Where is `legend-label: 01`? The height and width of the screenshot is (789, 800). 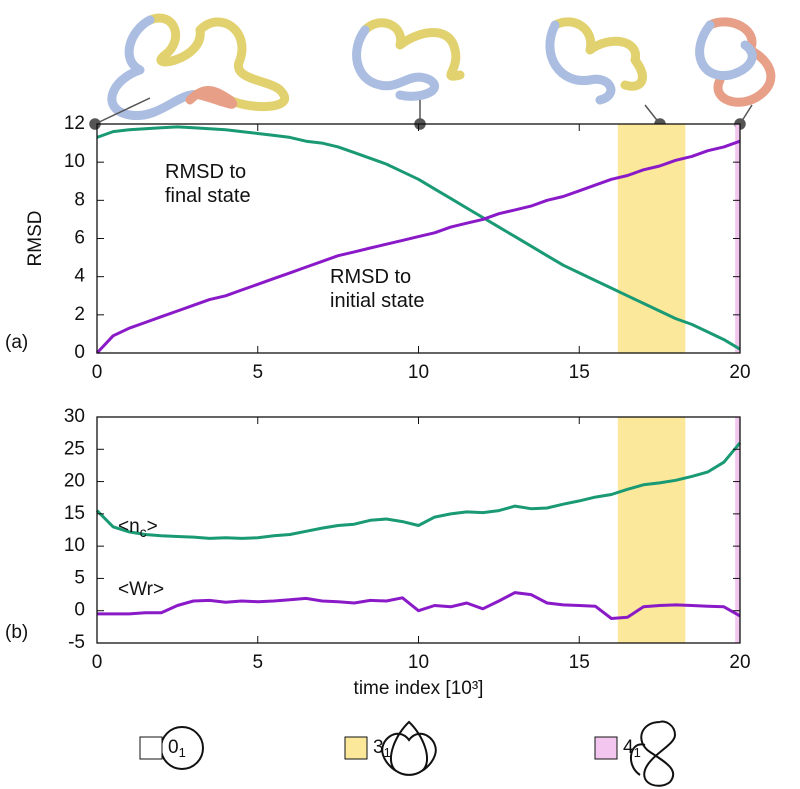
legend-label: 01 is located at coordinates (177, 748).